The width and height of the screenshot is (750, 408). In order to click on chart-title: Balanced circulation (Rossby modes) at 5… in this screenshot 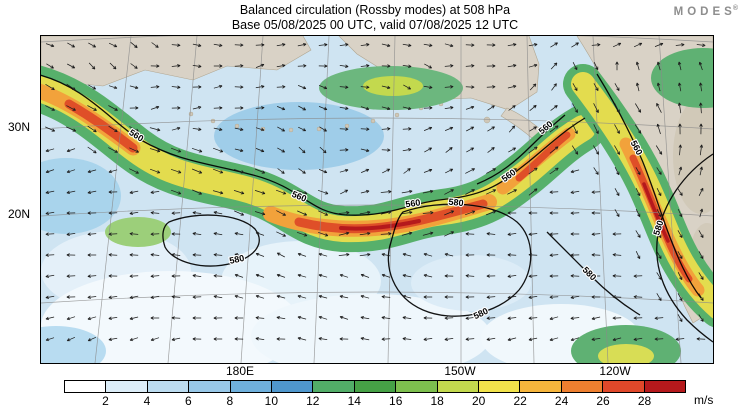, I will do `click(375, 10)`.